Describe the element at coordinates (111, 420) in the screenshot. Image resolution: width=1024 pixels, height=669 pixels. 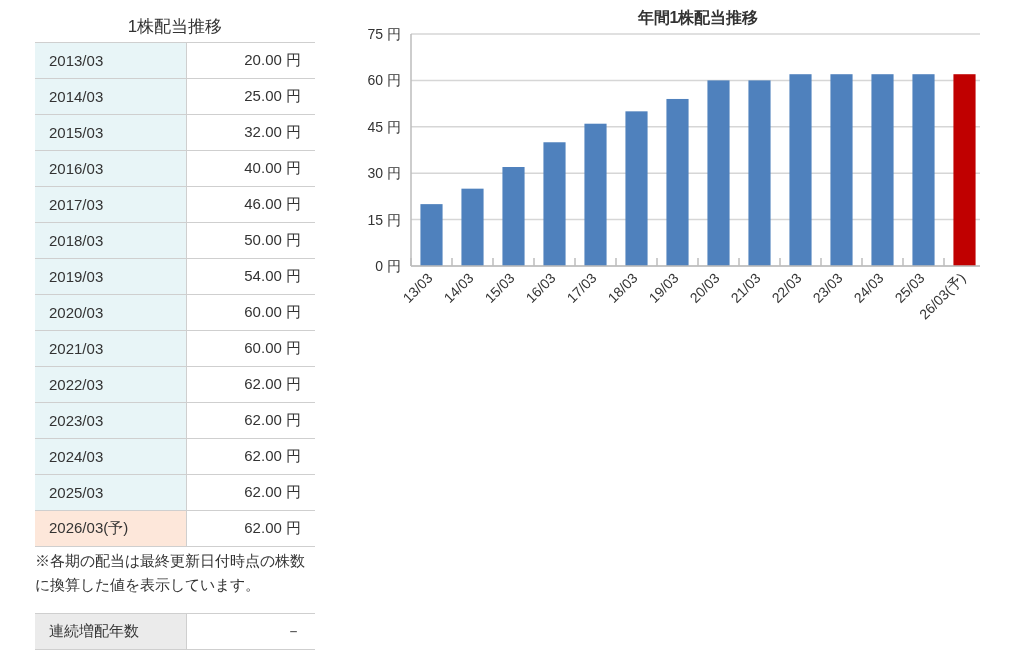
I see `category-label: 2023/03` at that location.